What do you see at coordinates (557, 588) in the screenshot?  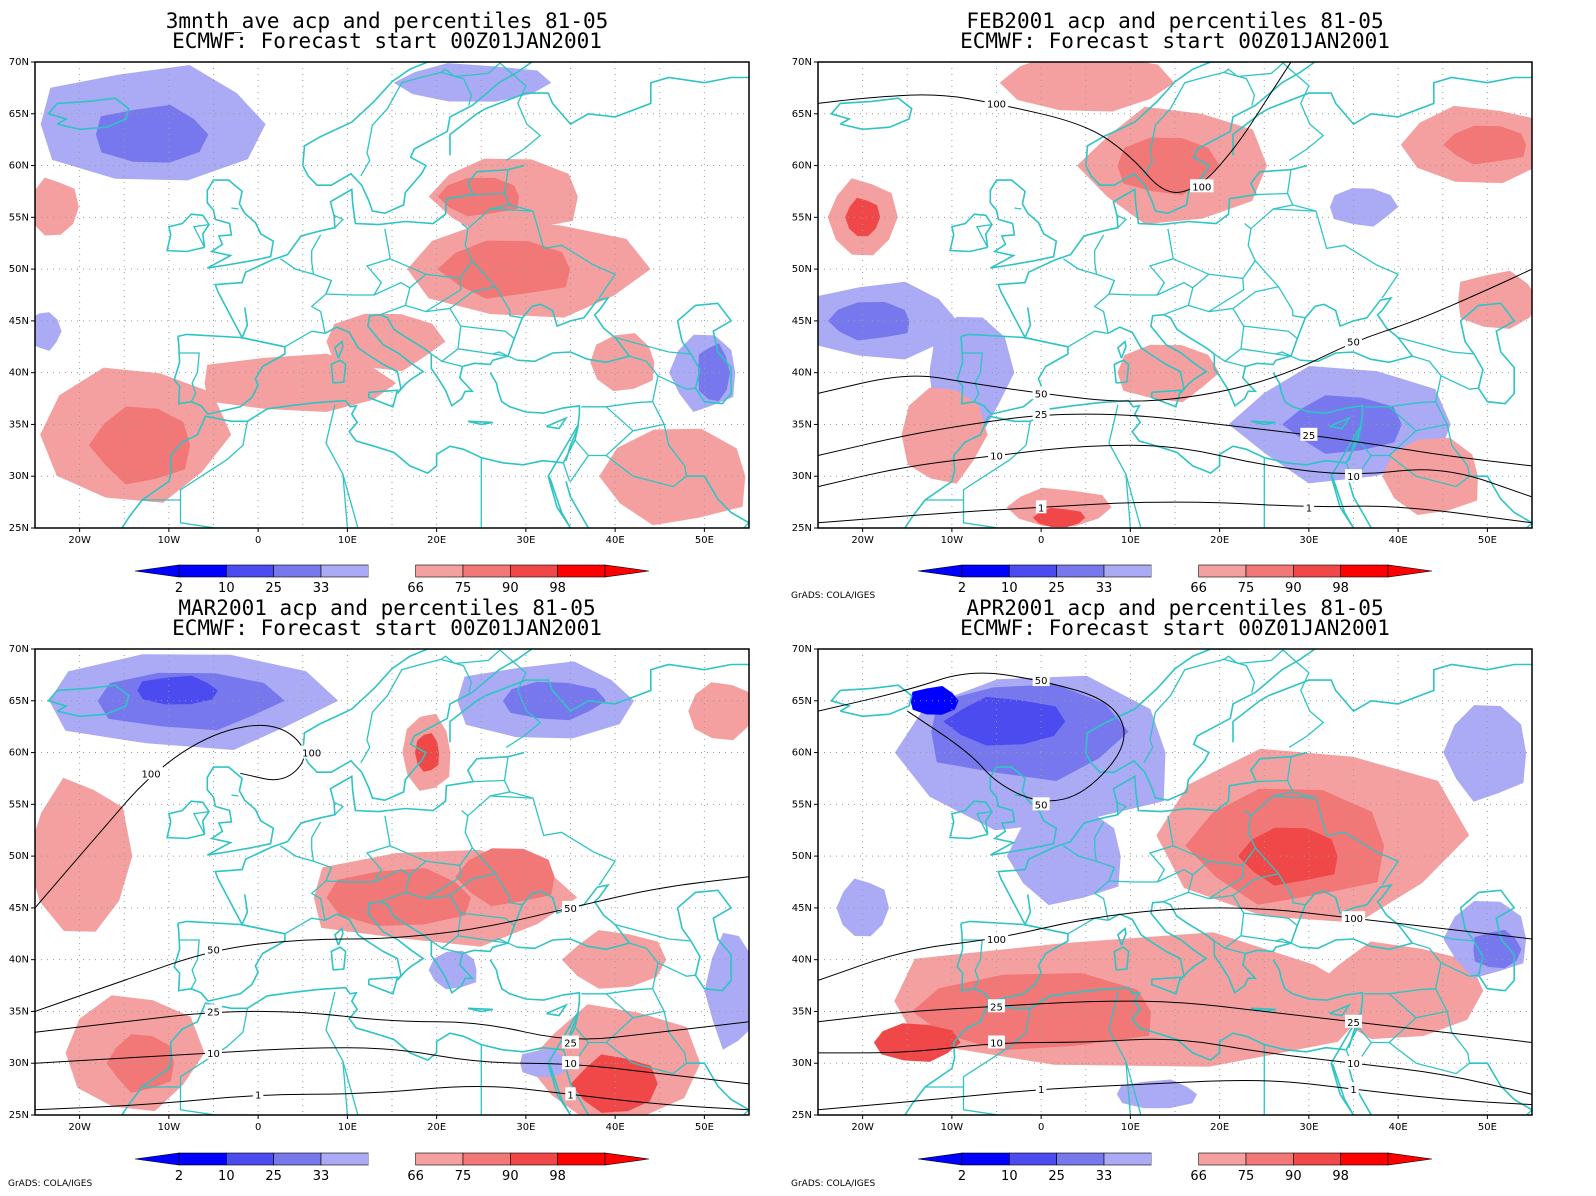 I see `colorbar-label: 98` at bounding box center [557, 588].